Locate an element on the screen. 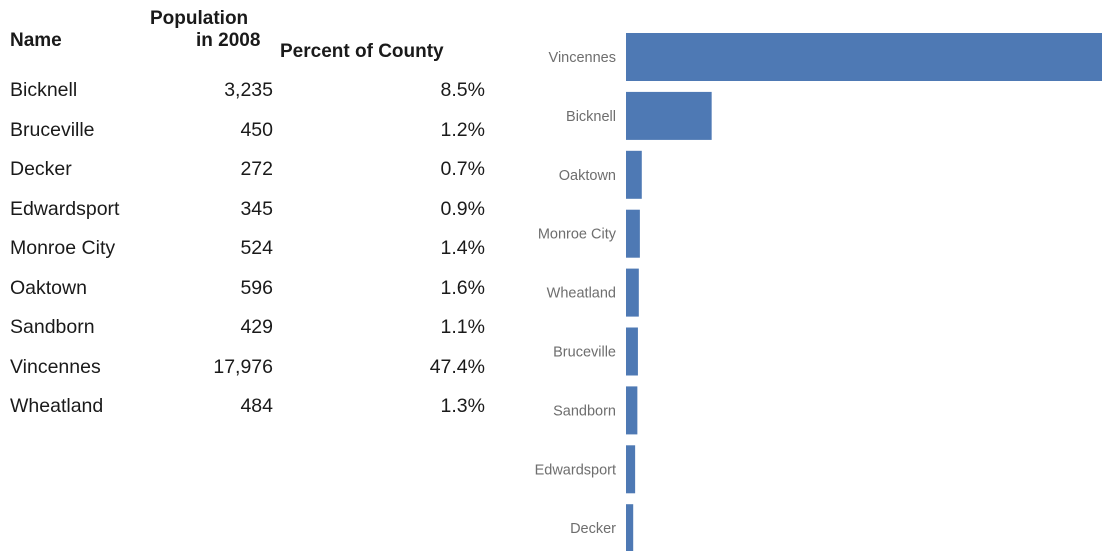  table-row: Bicknell 3,235 8.5% is located at coordinates (250, 95).